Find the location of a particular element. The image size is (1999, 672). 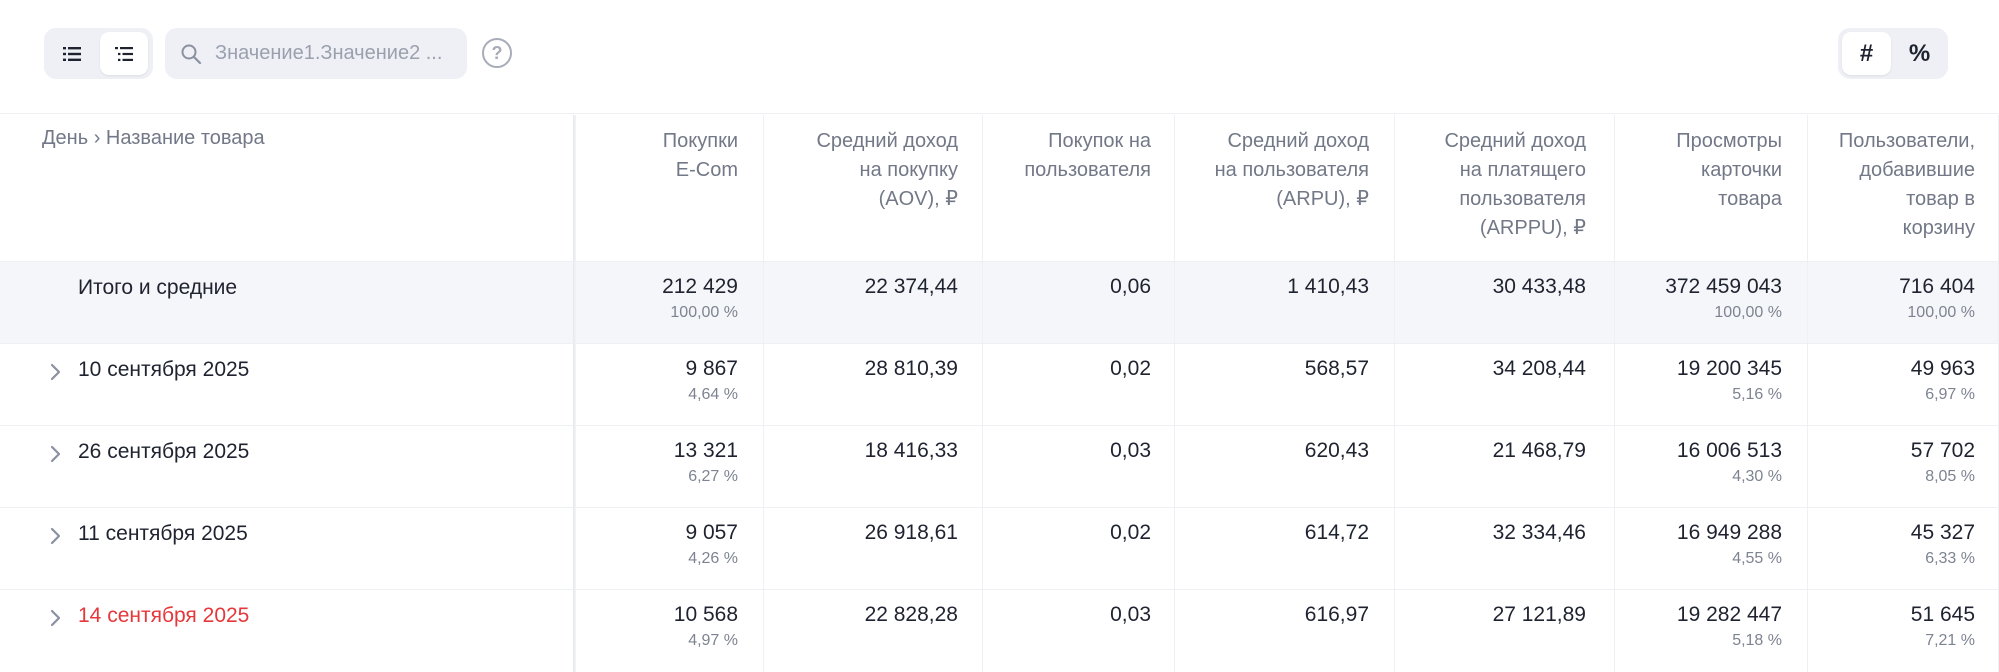

cell-percent: 4,64 % is located at coordinates (713, 394).